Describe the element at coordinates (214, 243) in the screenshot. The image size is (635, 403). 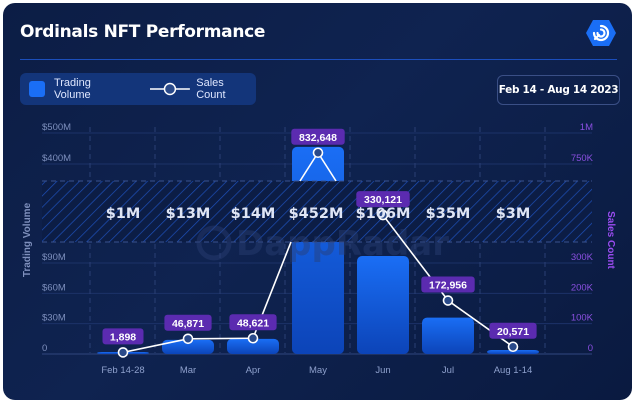
I see `watermark-logo-icon` at that location.